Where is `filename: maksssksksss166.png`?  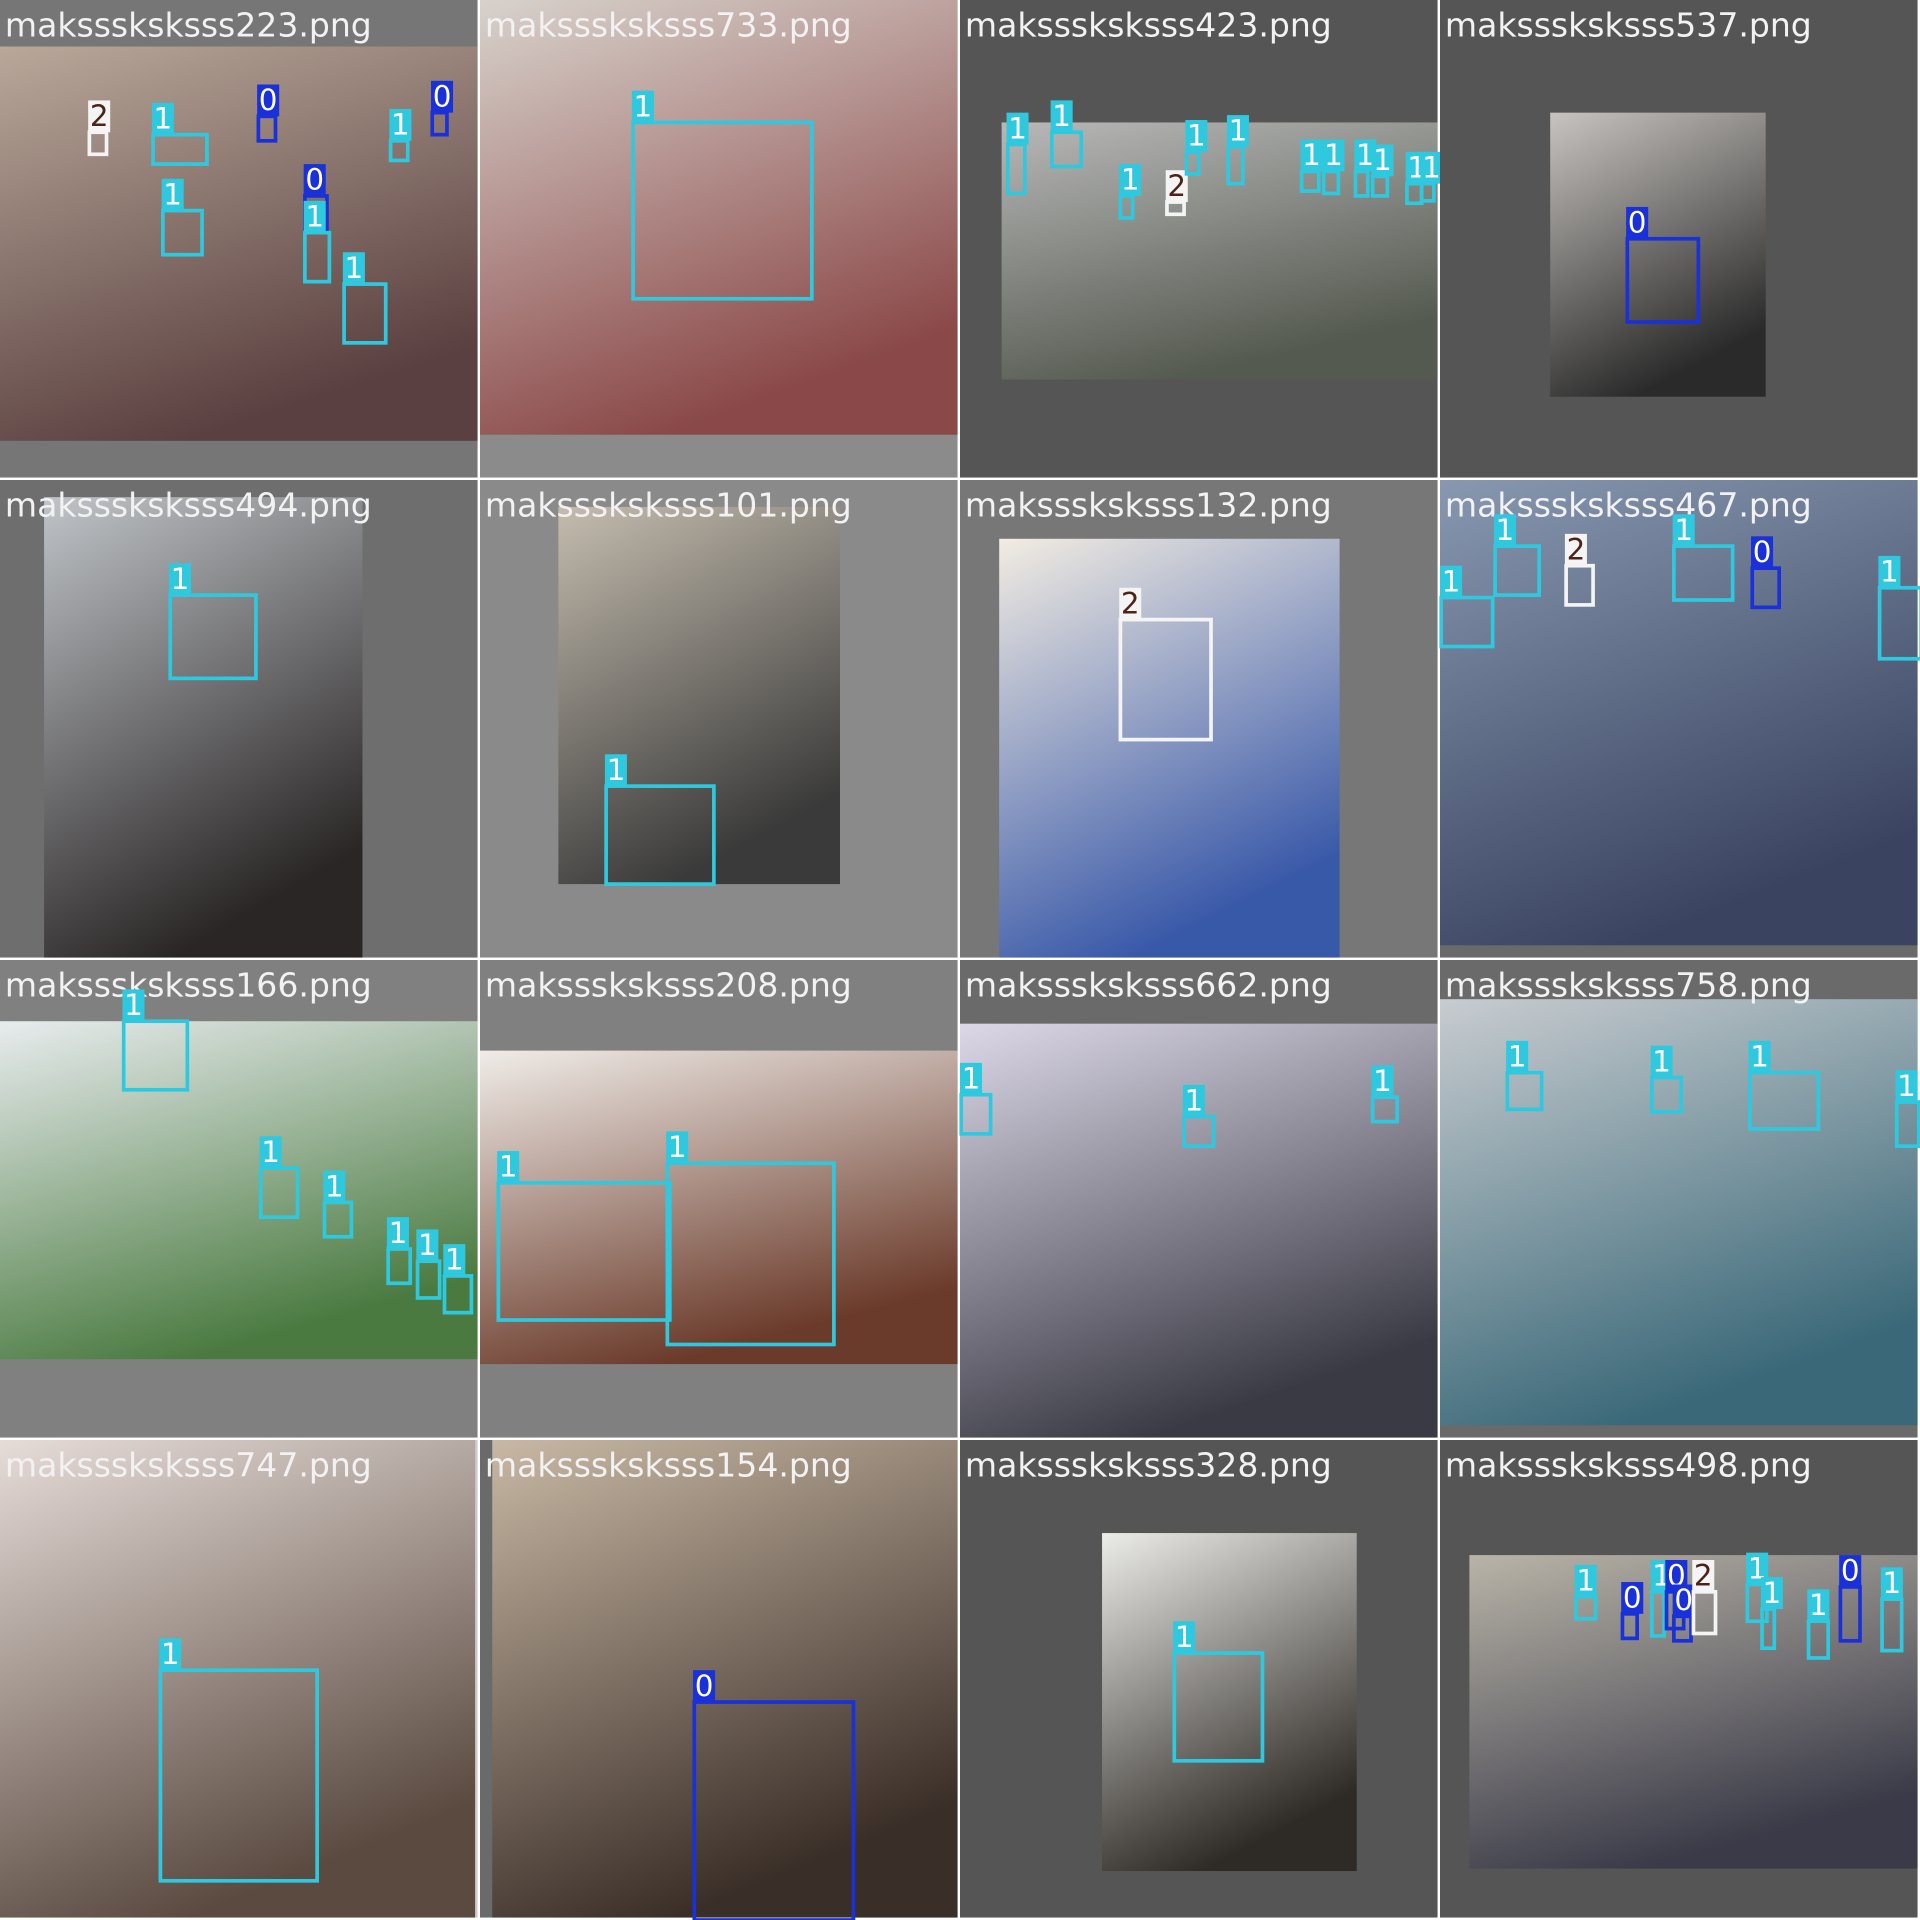 filename: maksssksksss166.png is located at coordinates (188, 984).